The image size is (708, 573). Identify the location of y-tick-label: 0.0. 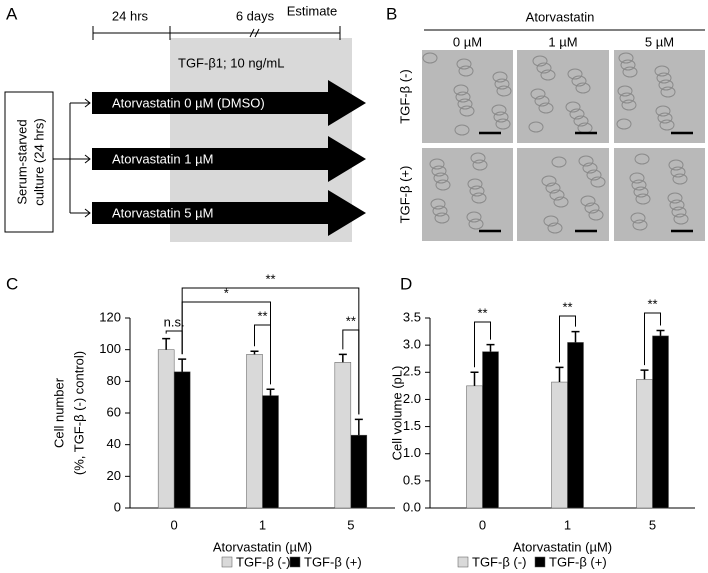
(412, 506).